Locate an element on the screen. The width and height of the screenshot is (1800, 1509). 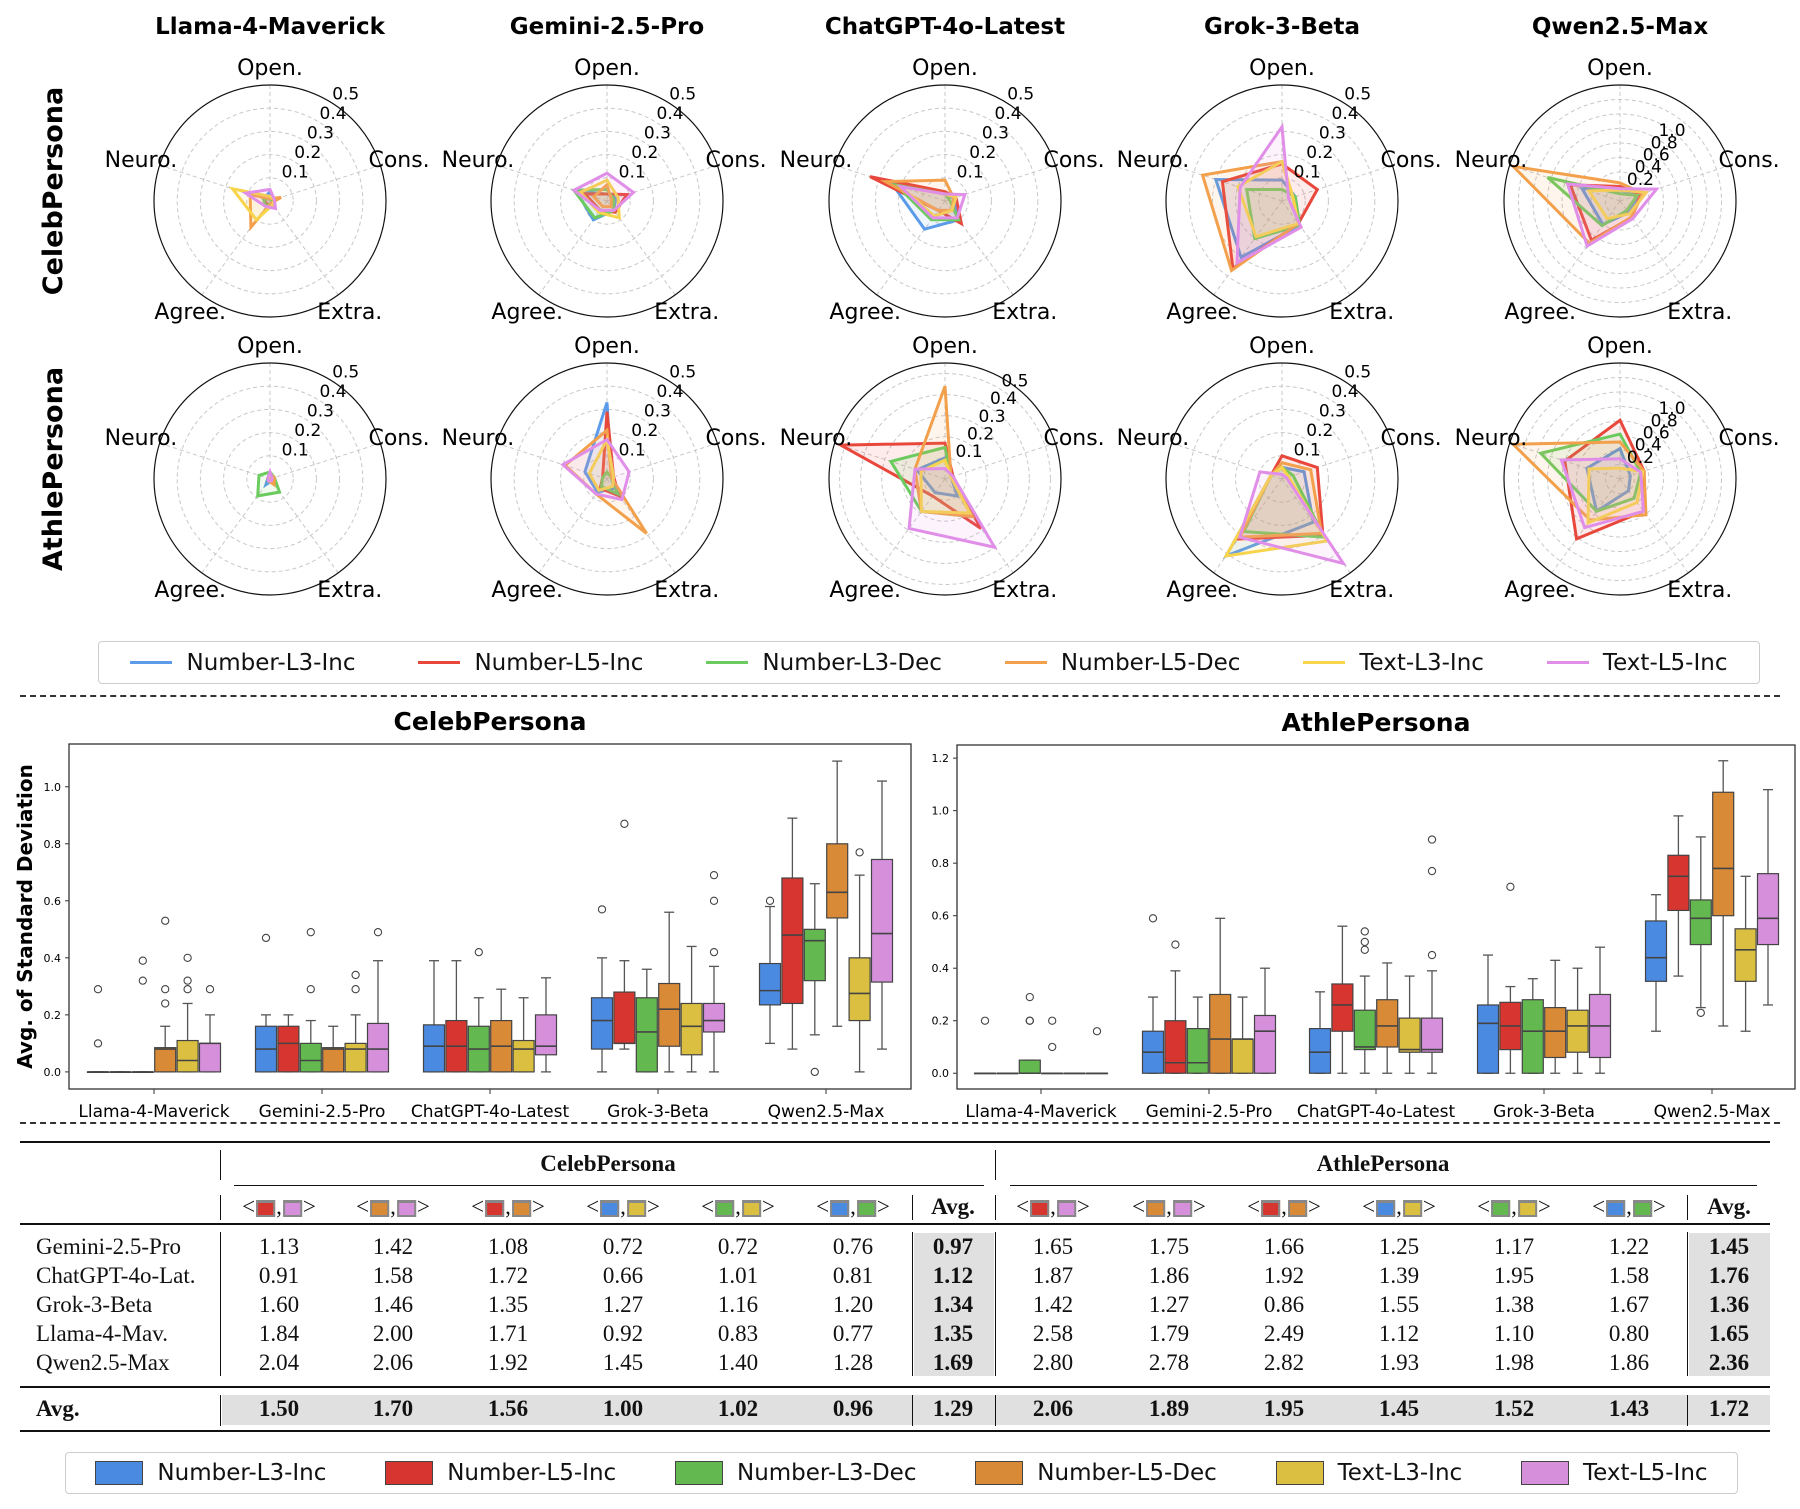
table-cell: 1.42 is located at coordinates (393, 1246).